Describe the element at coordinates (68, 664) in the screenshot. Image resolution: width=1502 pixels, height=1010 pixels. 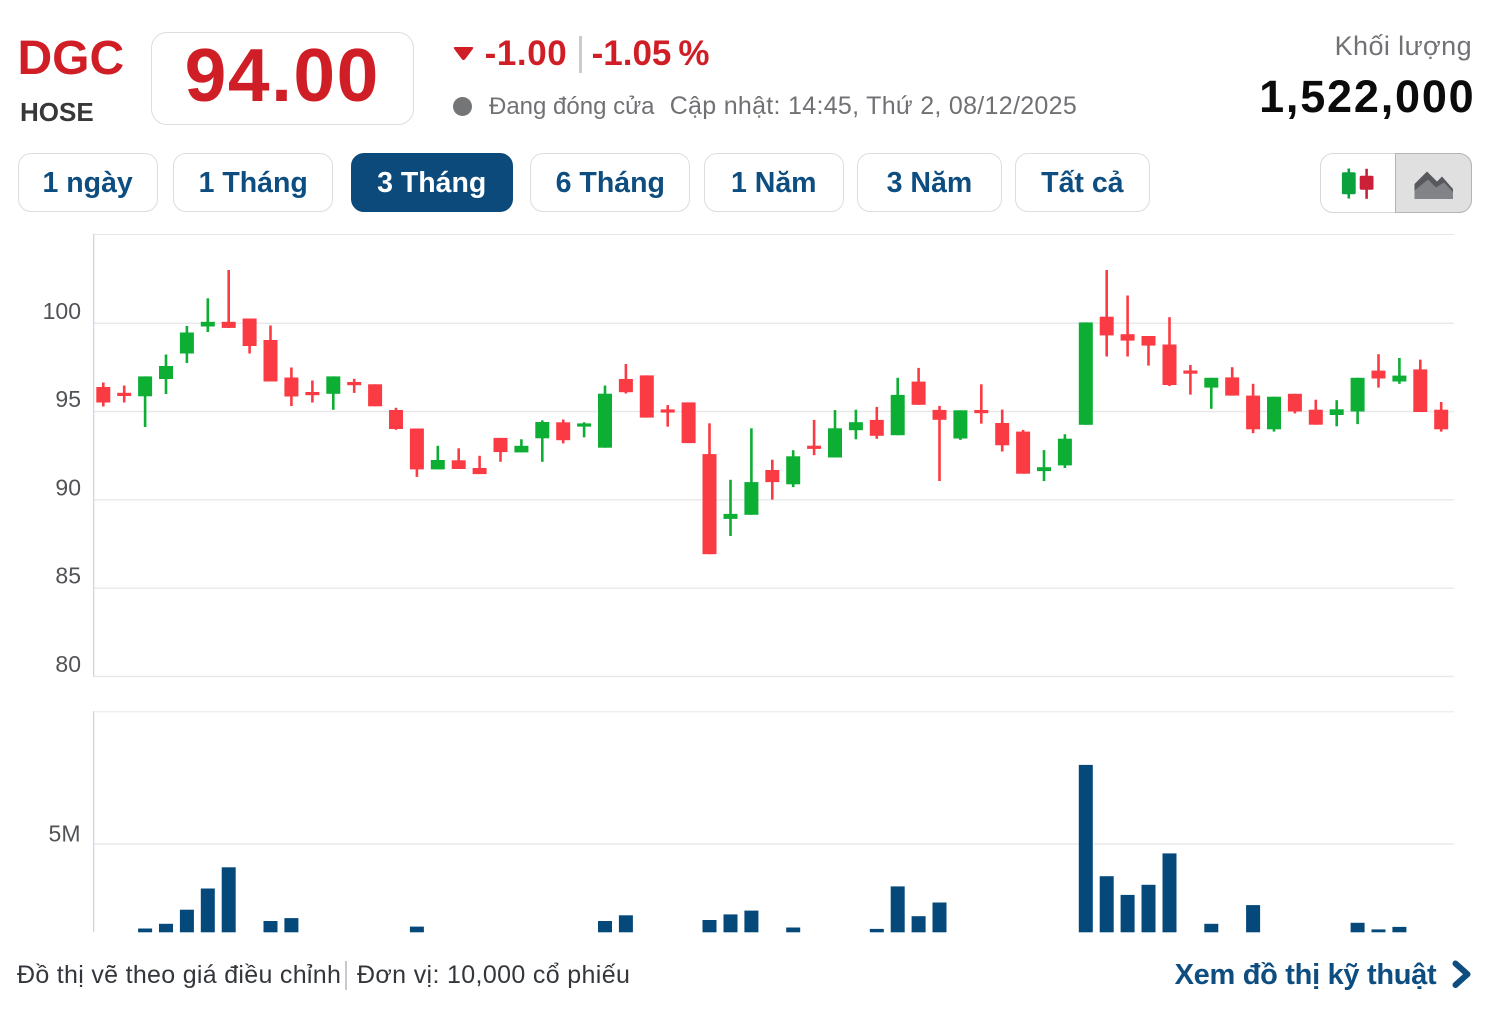
I see `svg-text: 80` at that location.